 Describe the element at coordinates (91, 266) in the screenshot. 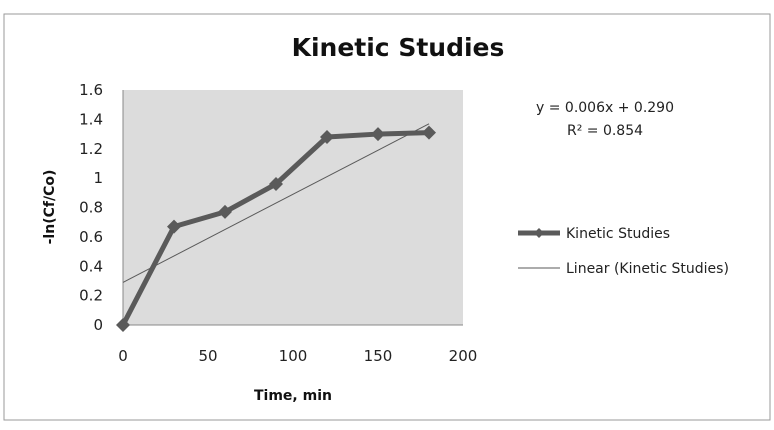

I see `y-tick-label: 0.4` at that location.